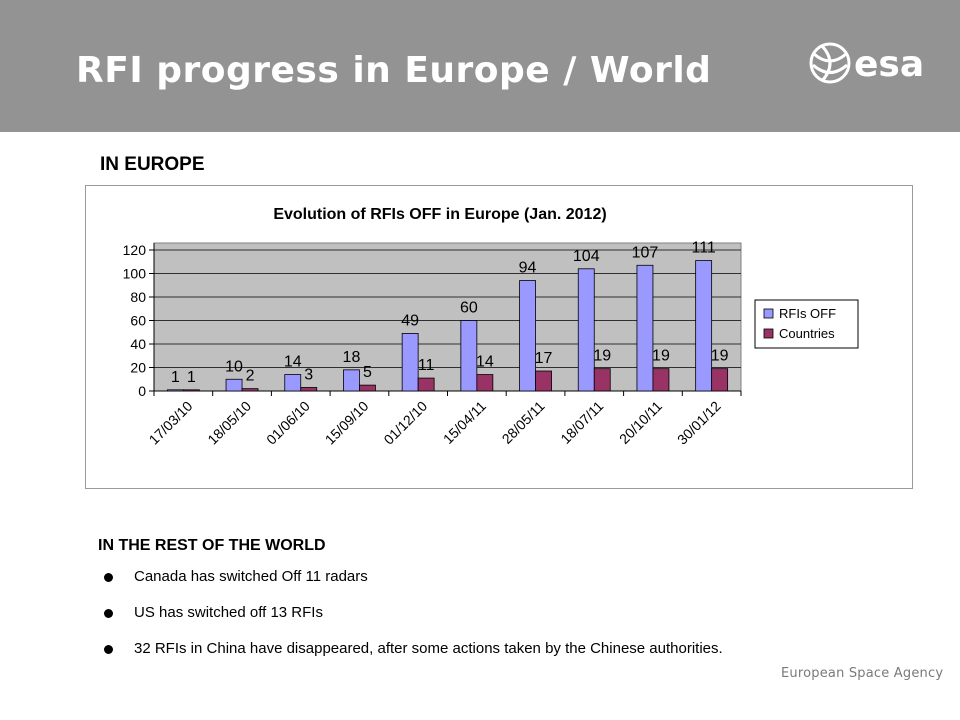 Image resolution: width=960 pixels, height=720 pixels. I want to click on x-tick-label: 01/12/10, so click(405, 423).